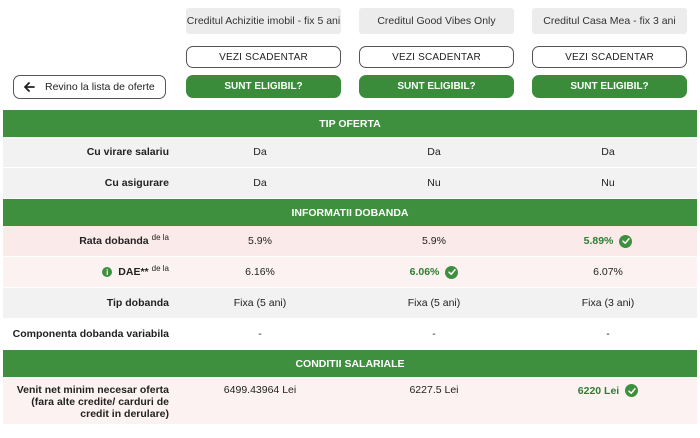 This screenshot has width=700, height=438. I want to click on cell-value: 6499.43964 Lei, so click(260, 390).